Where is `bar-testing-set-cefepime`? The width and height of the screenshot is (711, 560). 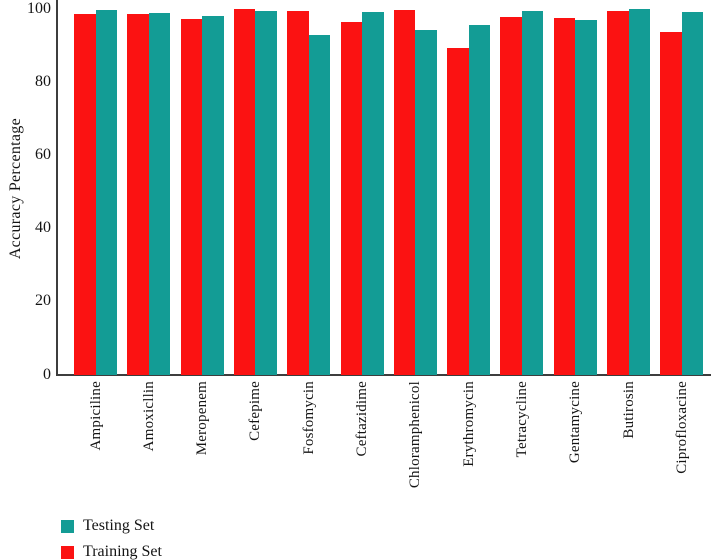
bar-testing-set-cefepime is located at coordinates (266, 193).